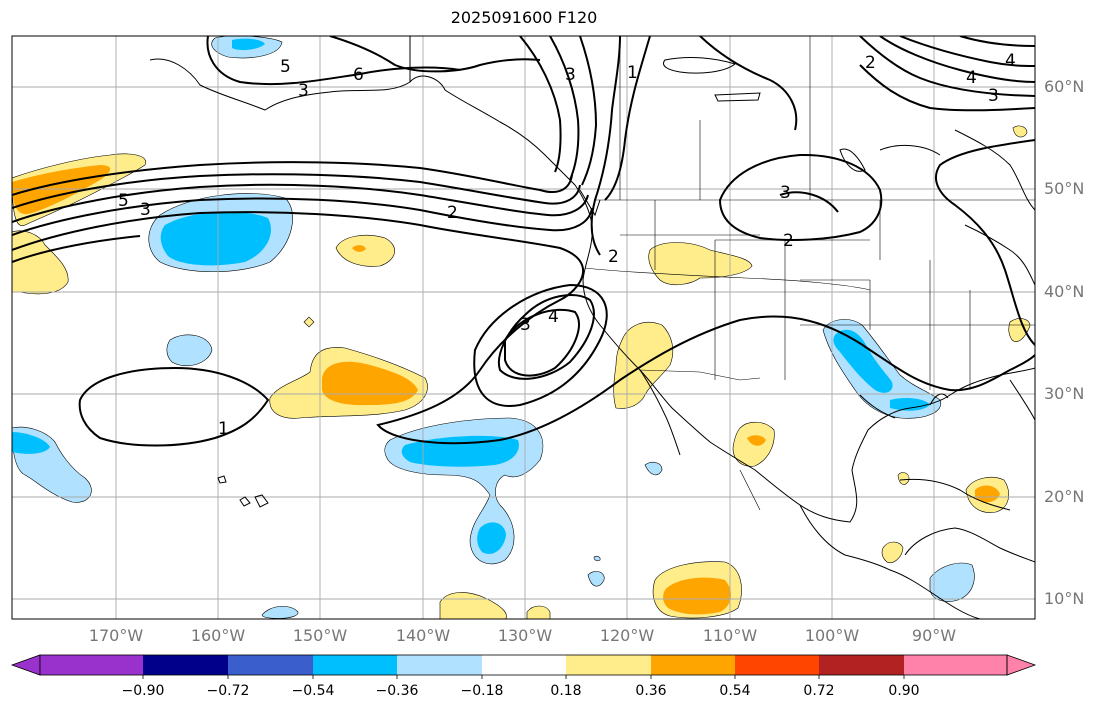 Image resolution: width=1105 pixels, height=712 pixels. Describe the element at coordinates (730, 635) in the screenshot. I see `lon-label: 110°W` at that location.